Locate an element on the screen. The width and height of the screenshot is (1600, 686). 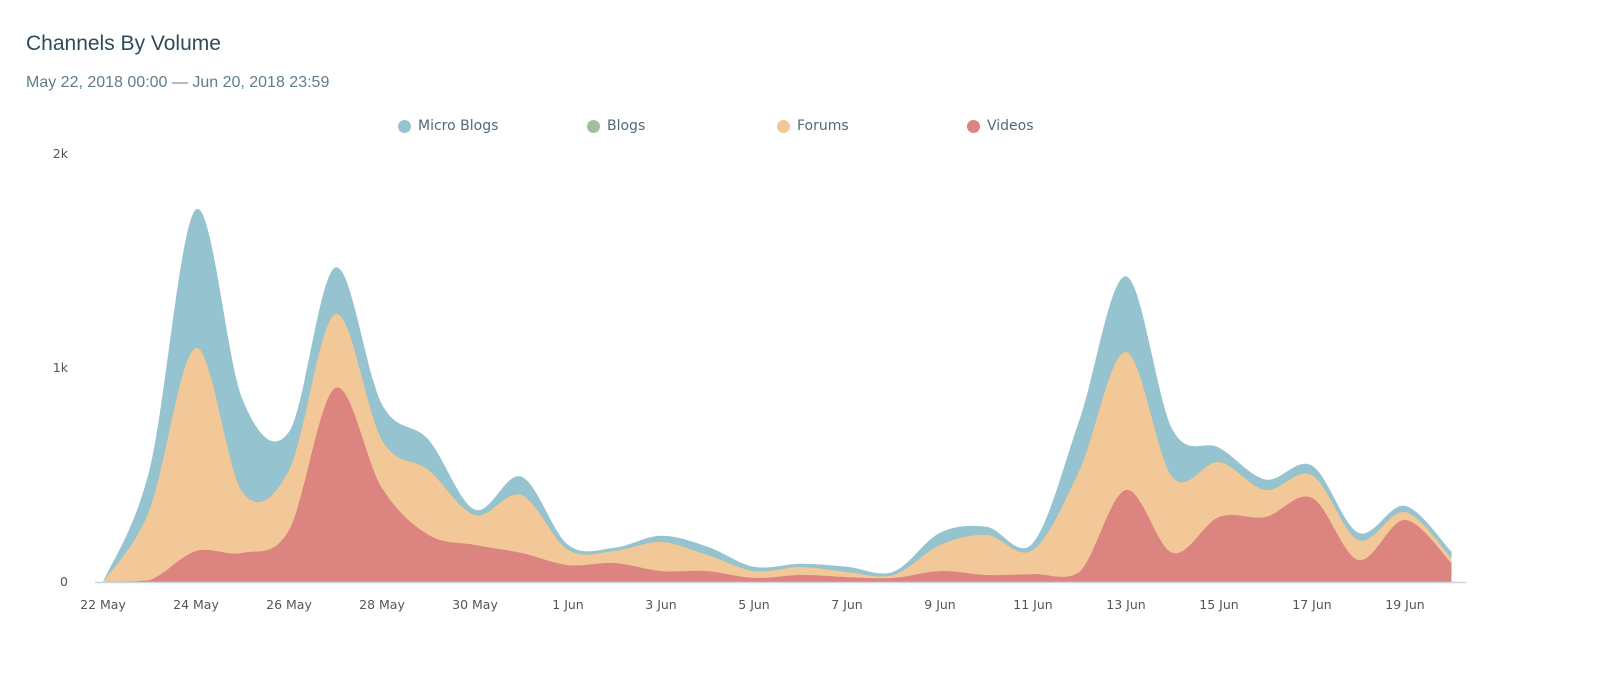
x-tick-label: 28 May is located at coordinates (382, 604).